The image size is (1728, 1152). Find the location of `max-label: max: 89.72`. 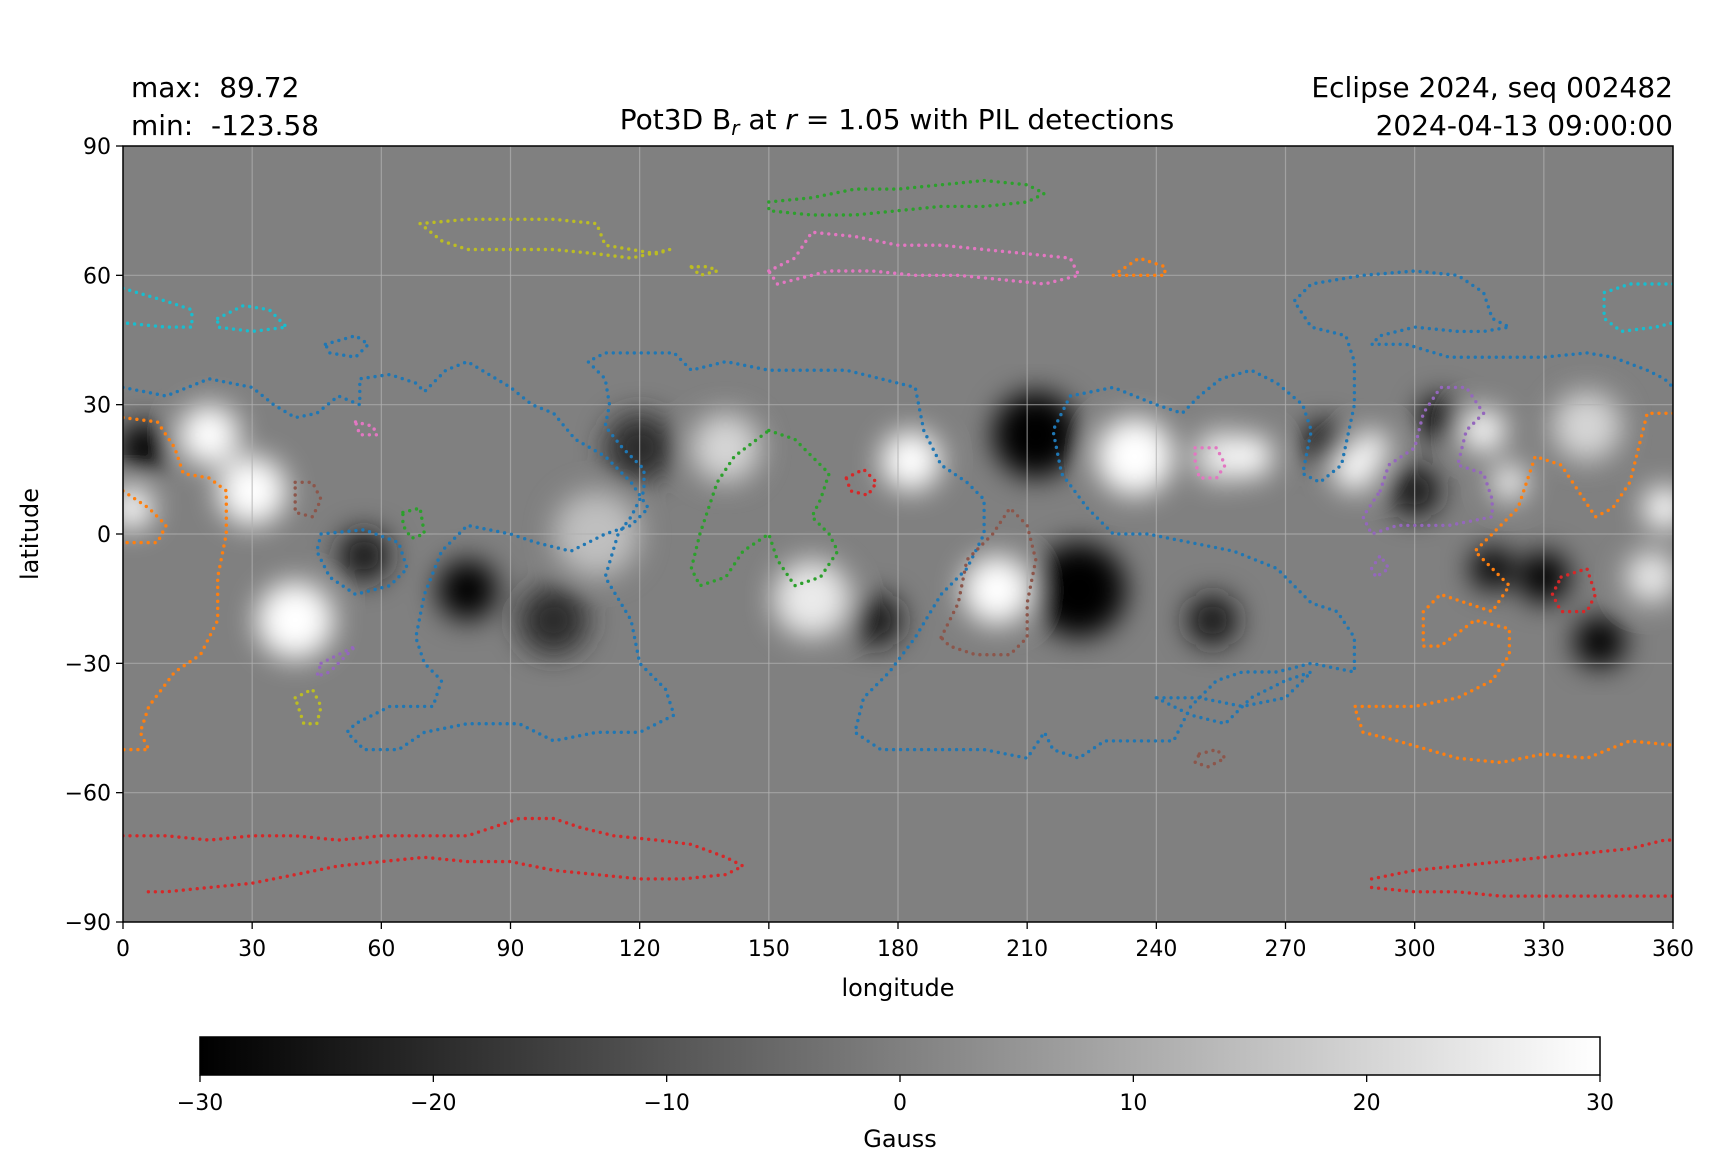

max-label: max: 89.72 is located at coordinates (215, 87).